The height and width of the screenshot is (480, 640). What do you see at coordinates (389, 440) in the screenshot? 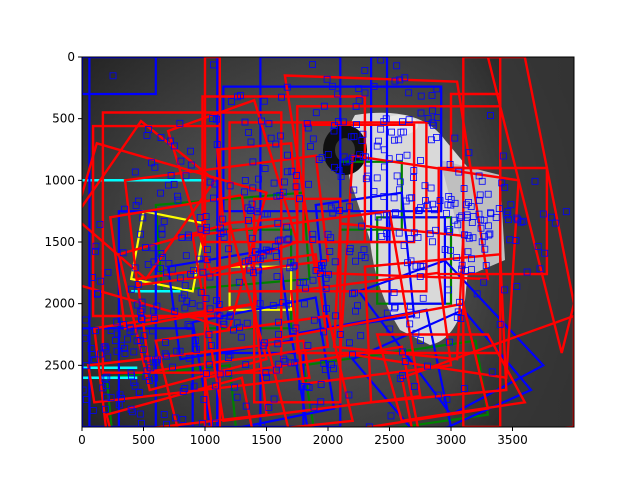
I see `x-tick-label: 2500` at bounding box center [389, 440].